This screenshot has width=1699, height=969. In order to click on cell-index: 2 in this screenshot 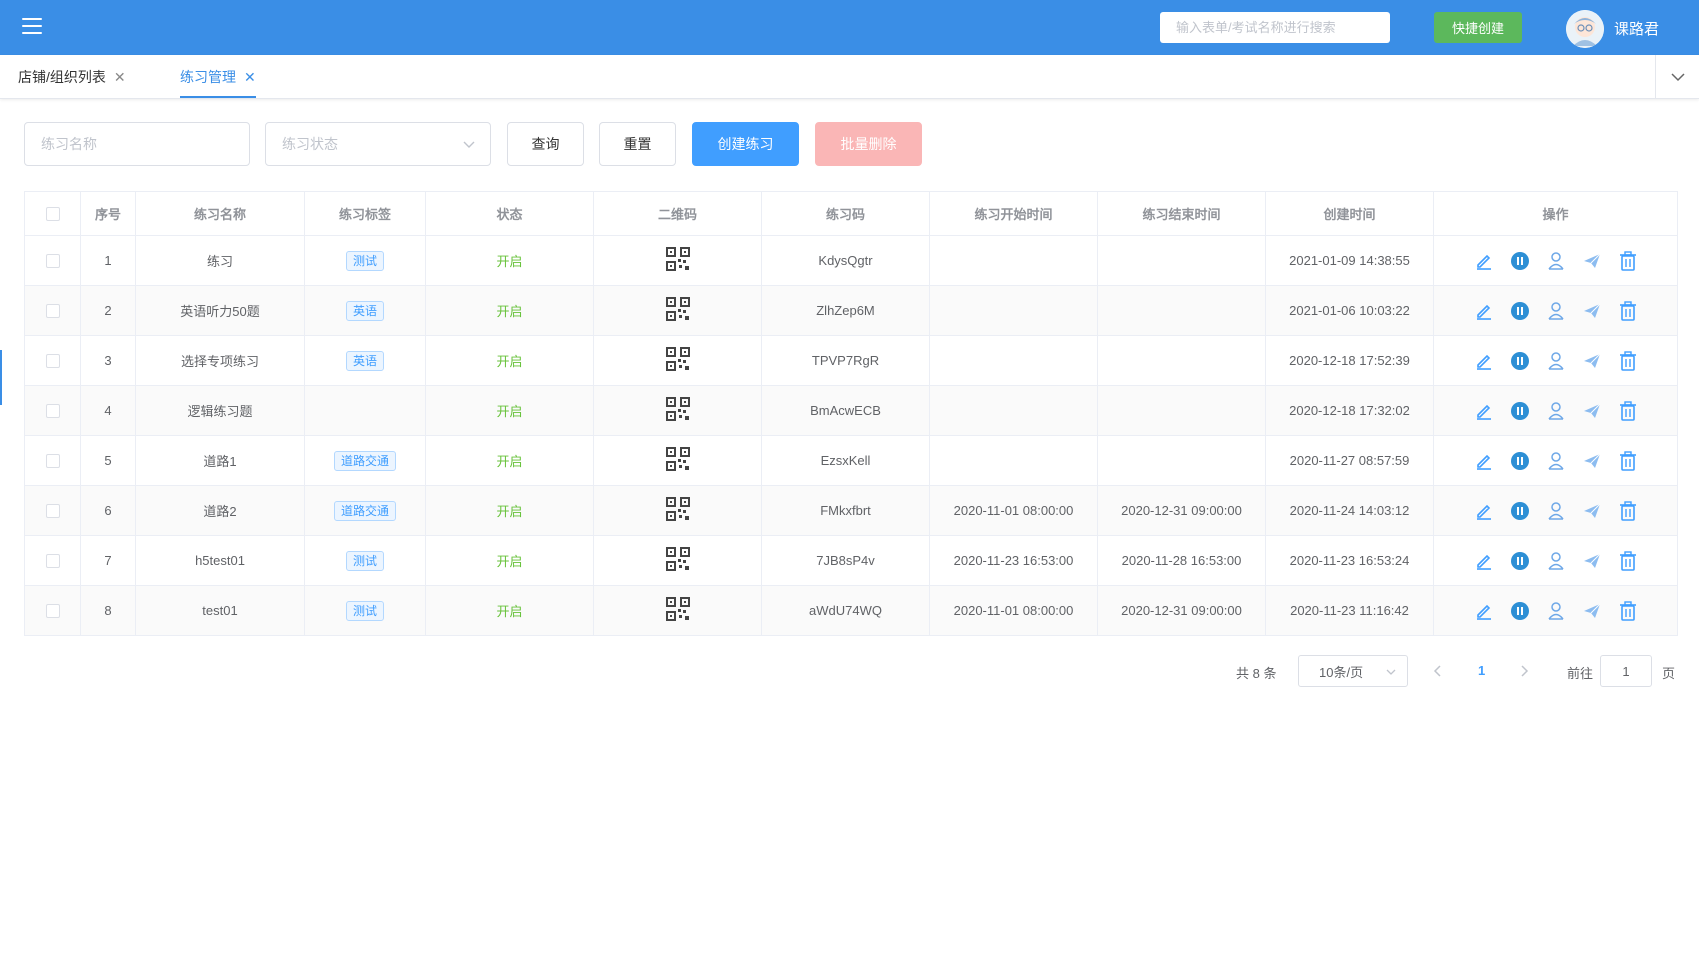, I will do `click(108, 310)`.